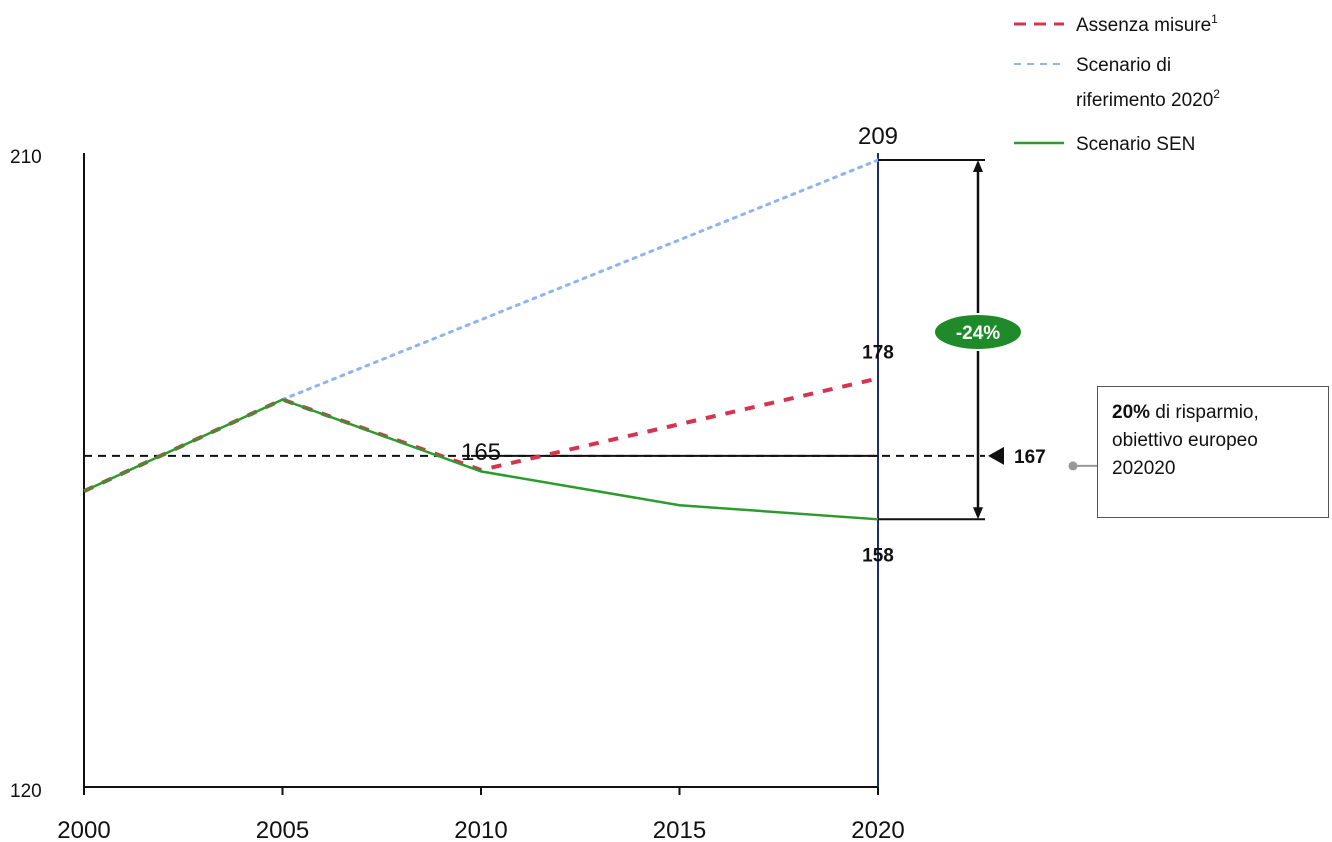 Image resolution: width=1332 pixels, height=842 pixels. I want to click on x-ticks, so click(481, 791).